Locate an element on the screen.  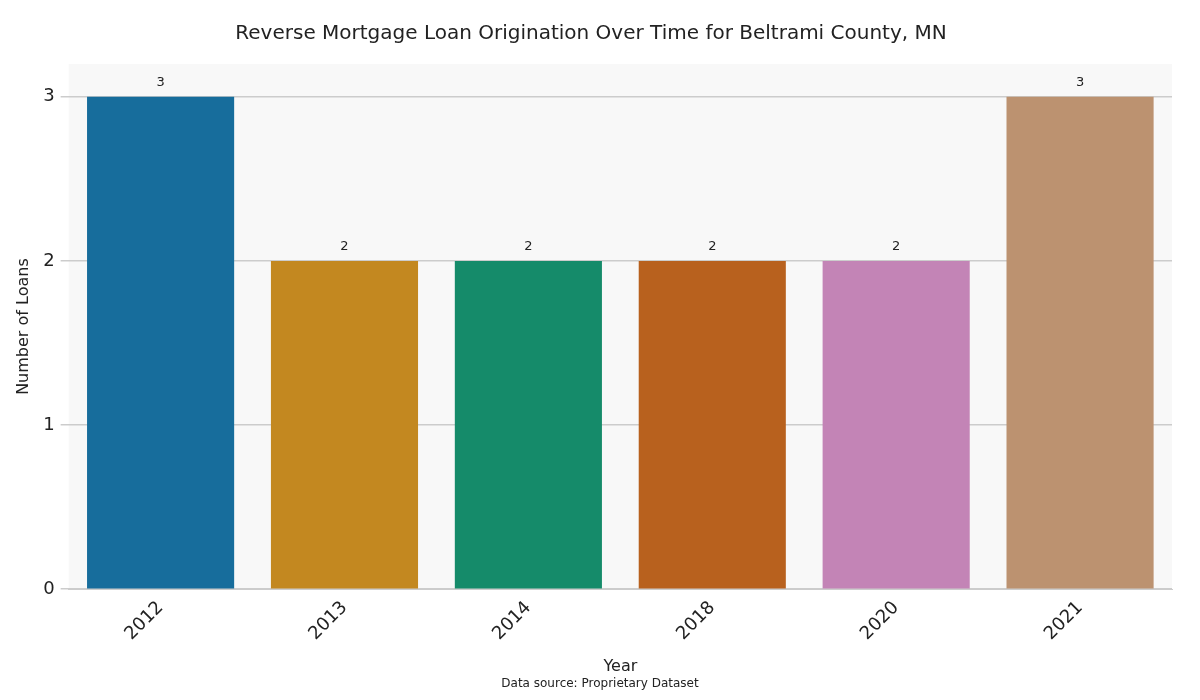
y-tick-label: 1 is located at coordinates (49, 423).